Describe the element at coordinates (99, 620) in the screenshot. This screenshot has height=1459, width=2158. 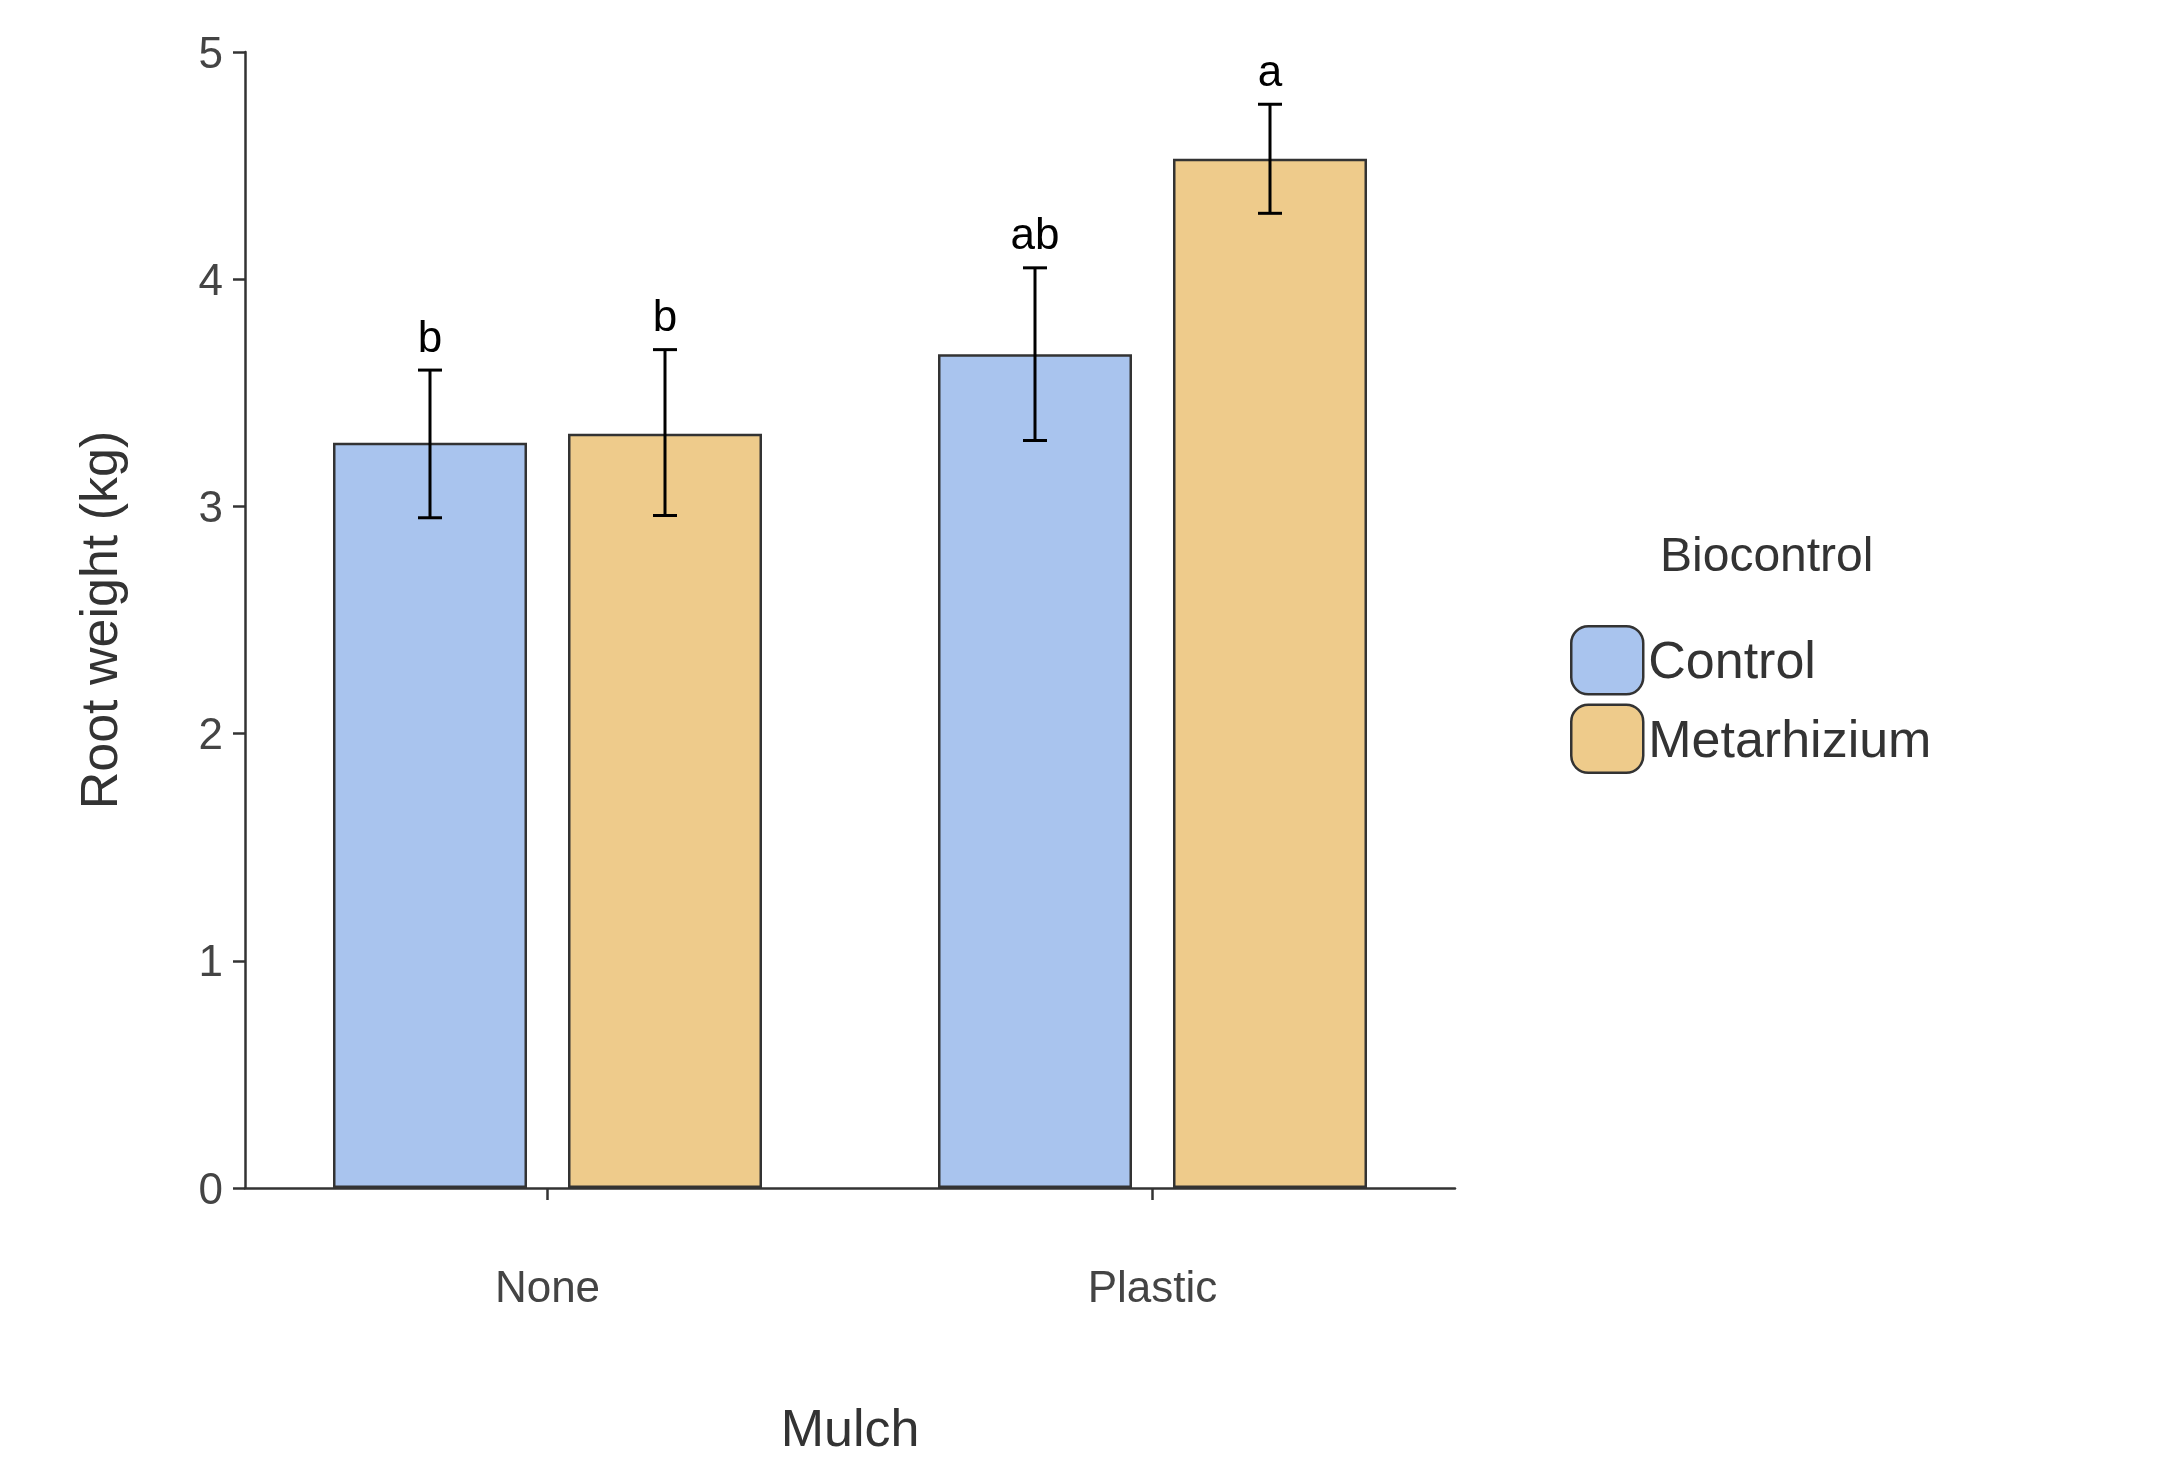
I see `y-axis-title: Root weight (kg)` at that location.